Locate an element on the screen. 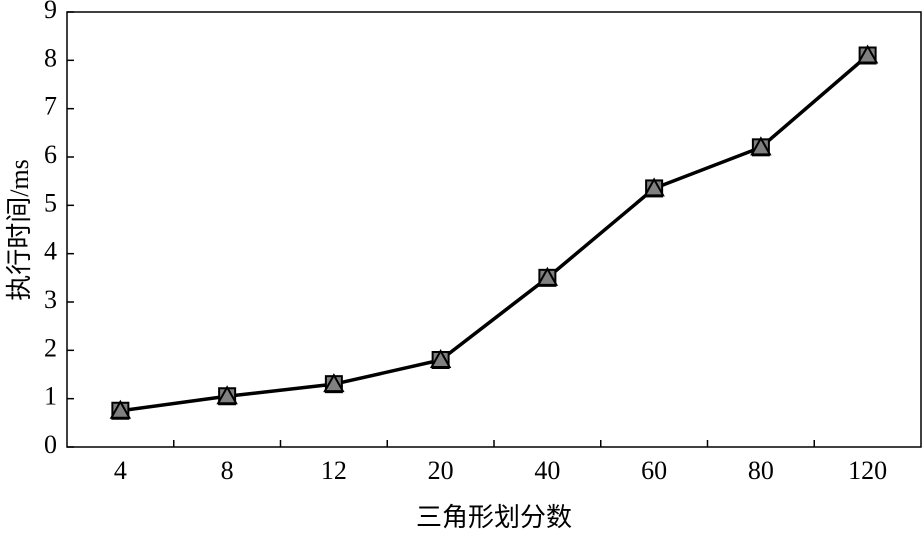  y-tick-label: 2 is located at coordinates (50, 347).